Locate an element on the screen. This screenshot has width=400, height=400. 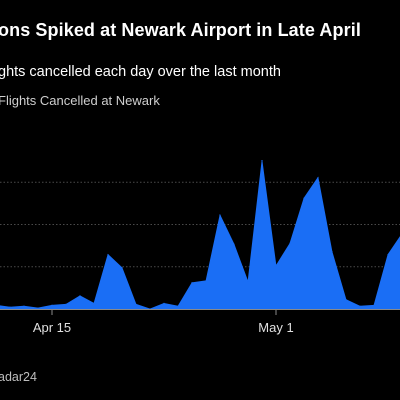
x-axis: Apr 15 May 1 is located at coordinates (200, 322).